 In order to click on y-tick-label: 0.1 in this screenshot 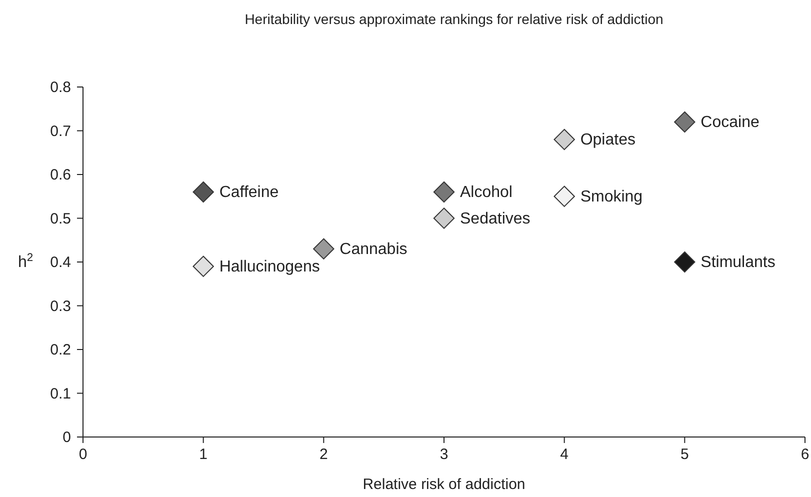, I will do `click(60, 393)`.